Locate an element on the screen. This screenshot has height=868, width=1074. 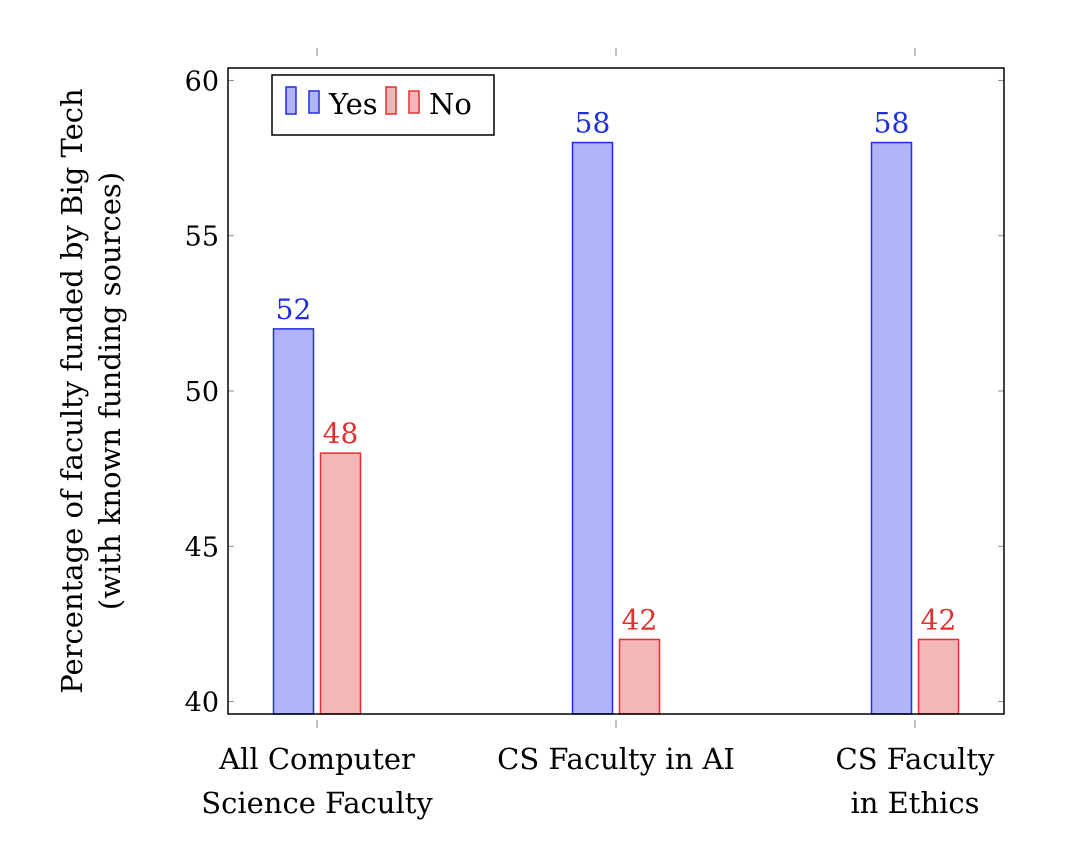
y-tick-label: 40 is located at coordinates (202, 703).